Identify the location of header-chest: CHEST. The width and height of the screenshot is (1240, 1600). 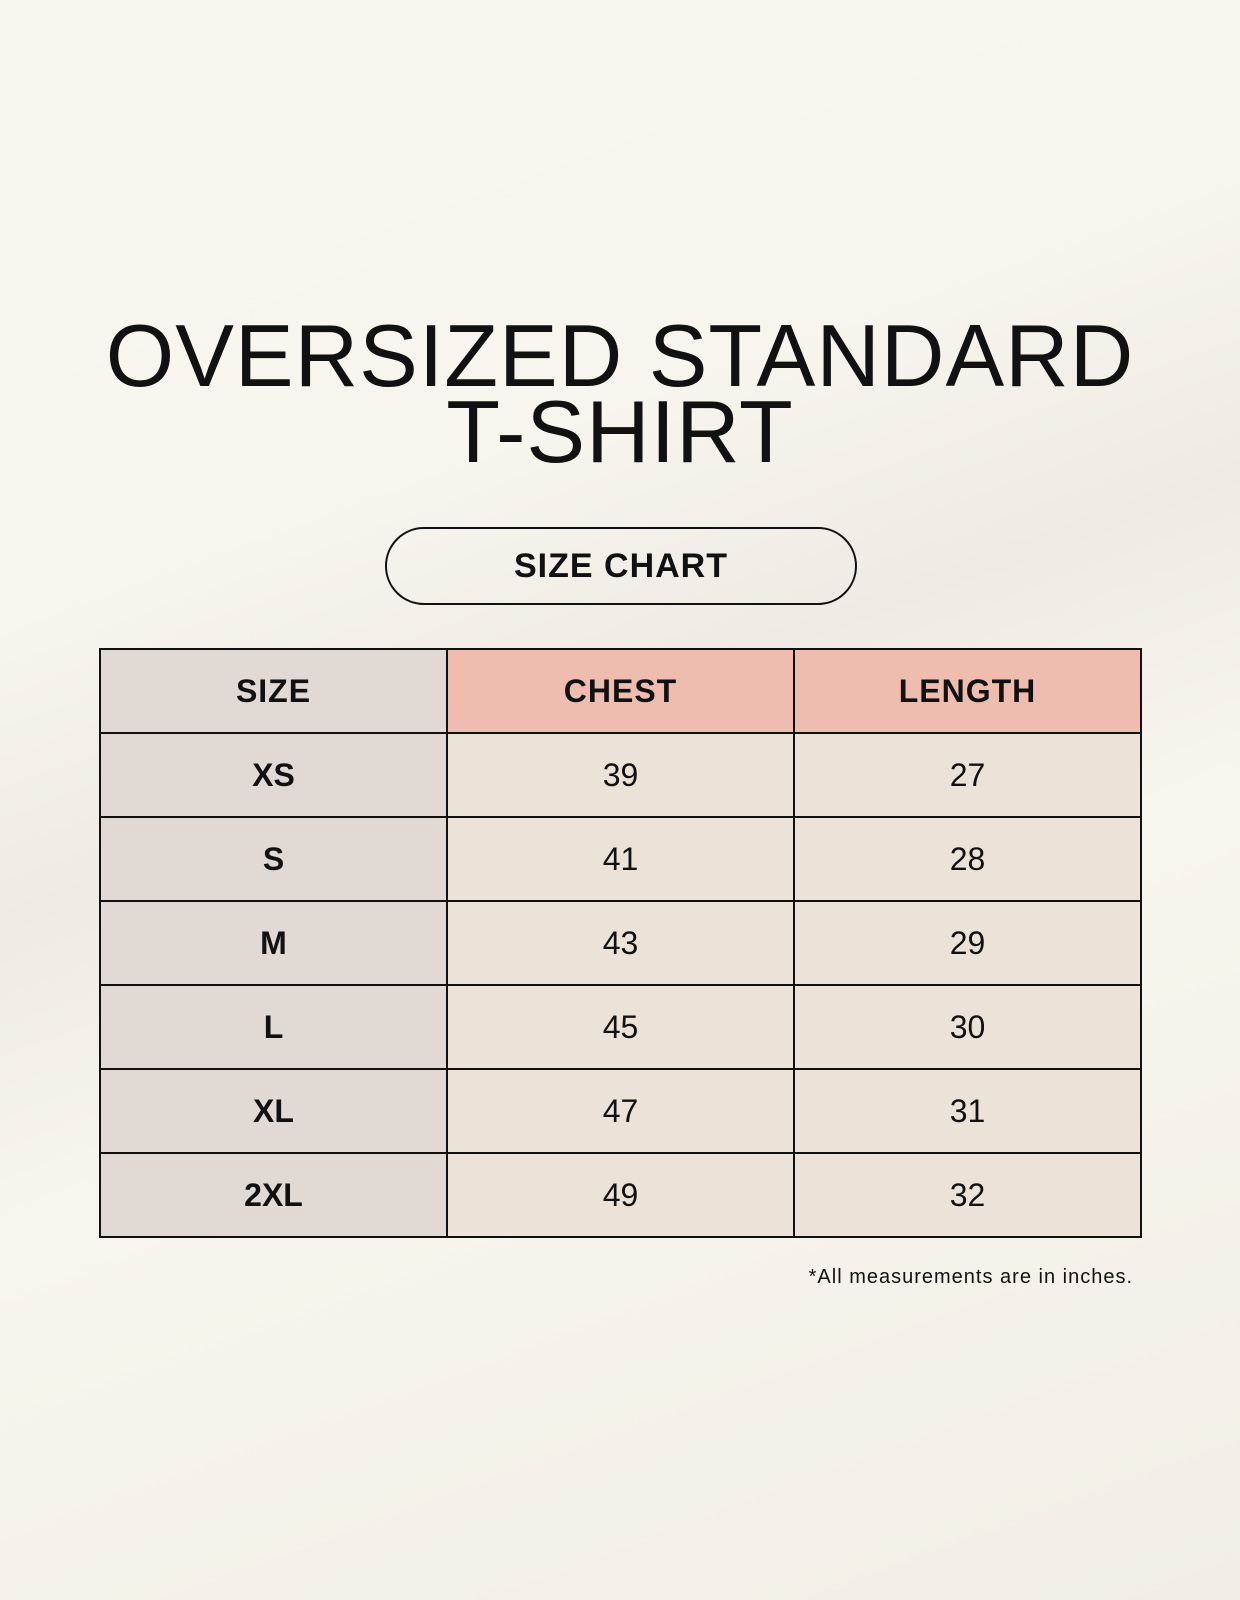
(620, 691).